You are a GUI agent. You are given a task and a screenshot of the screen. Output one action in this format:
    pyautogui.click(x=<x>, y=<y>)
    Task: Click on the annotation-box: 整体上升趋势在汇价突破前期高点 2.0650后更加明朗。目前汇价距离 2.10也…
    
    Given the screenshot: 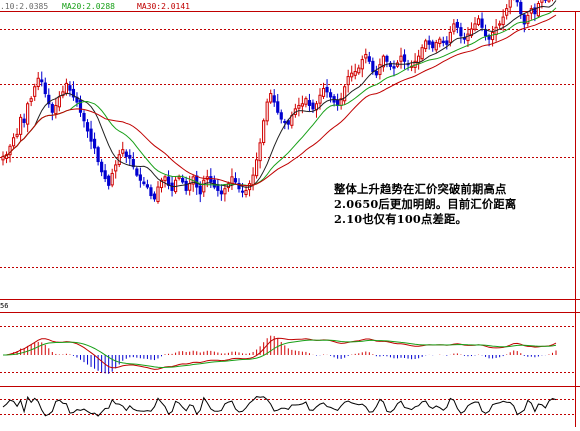 What is the action you would take?
    pyautogui.click(x=424, y=207)
    